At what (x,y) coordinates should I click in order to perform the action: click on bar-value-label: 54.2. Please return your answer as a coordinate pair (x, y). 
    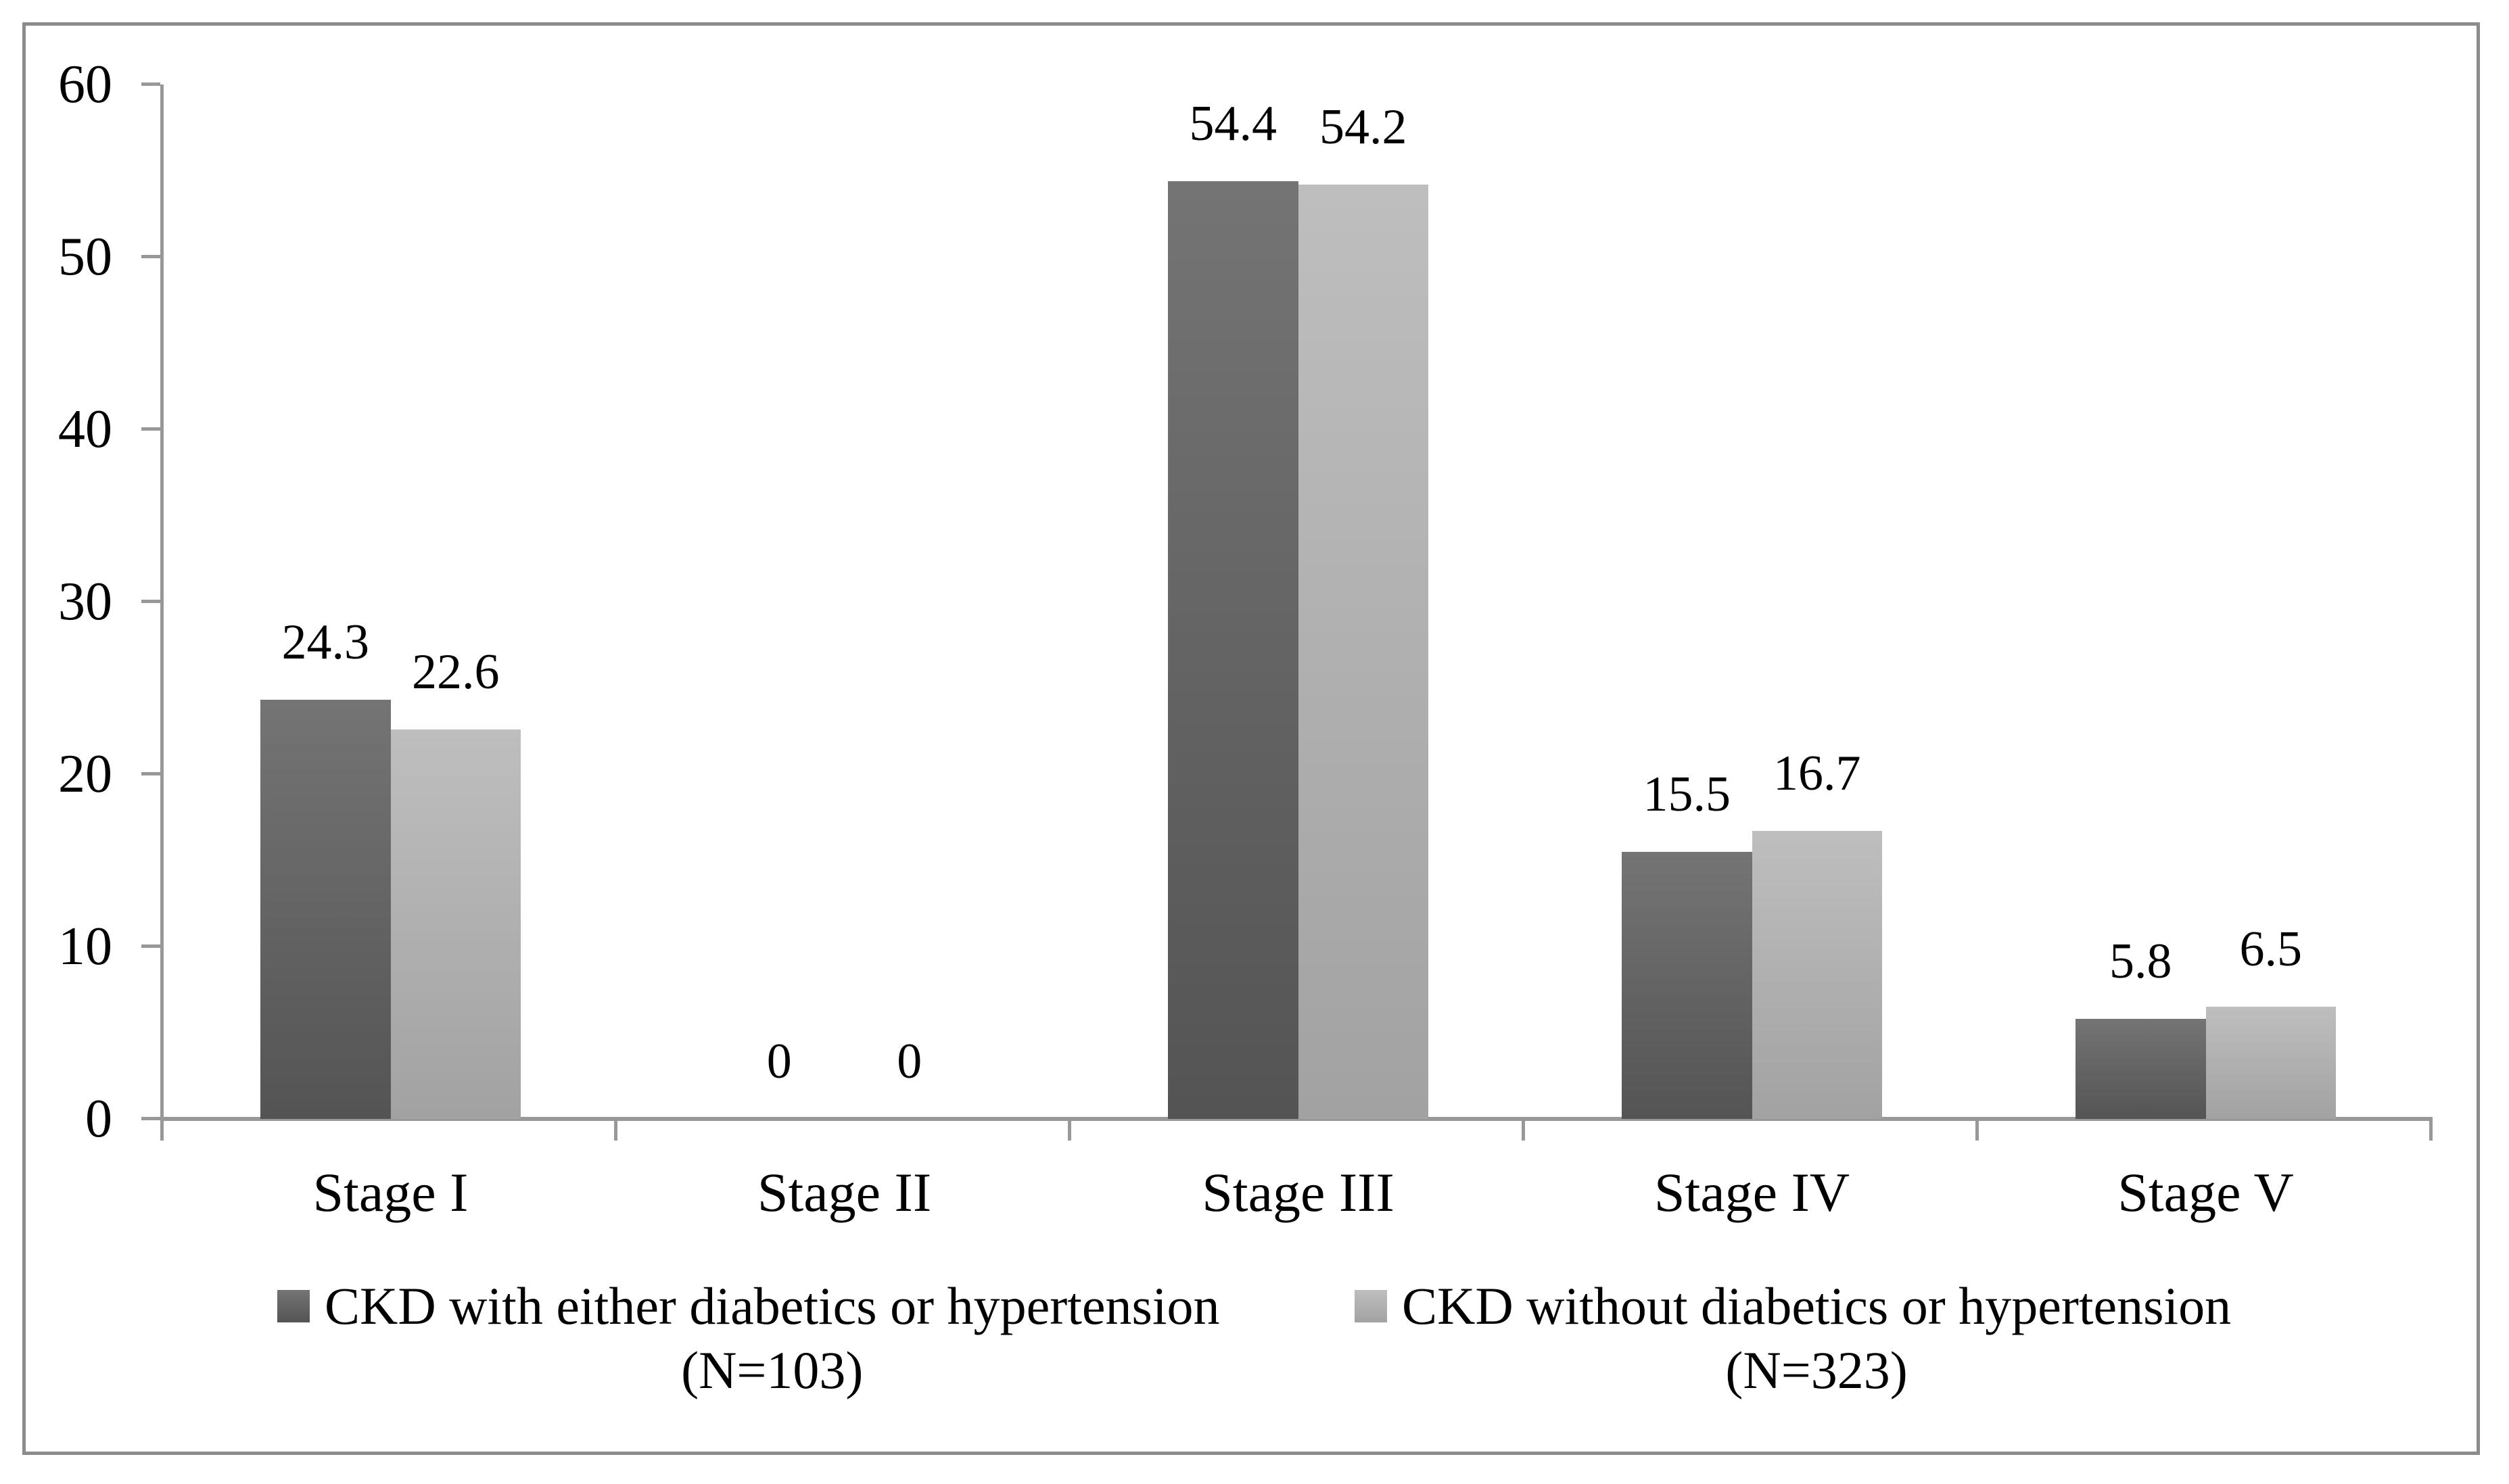
    Looking at the image, I should click on (1363, 127).